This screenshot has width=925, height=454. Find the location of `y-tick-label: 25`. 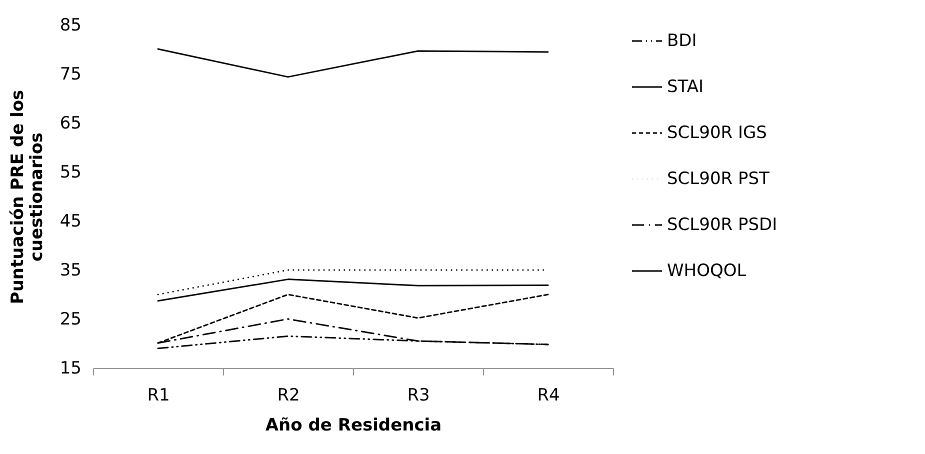

y-tick-label: 25 is located at coordinates (71, 320).